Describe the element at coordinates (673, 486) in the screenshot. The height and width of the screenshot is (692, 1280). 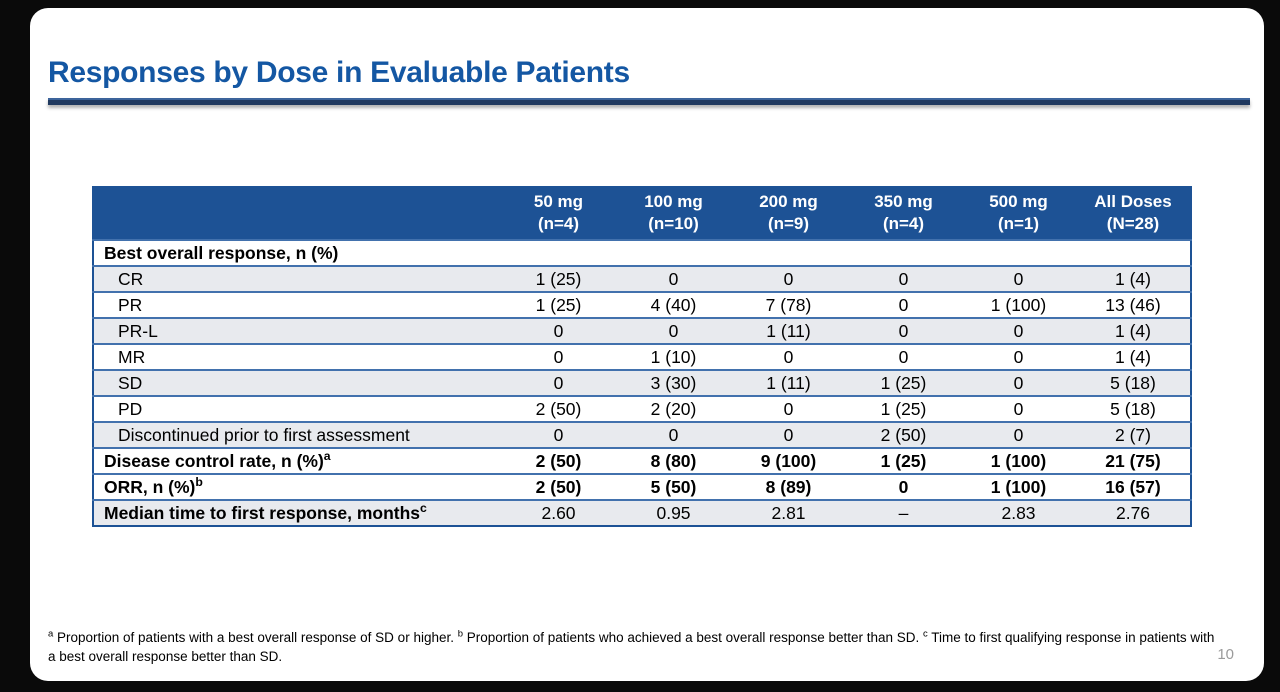
I see `data-cell: 5 (50)` at that location.